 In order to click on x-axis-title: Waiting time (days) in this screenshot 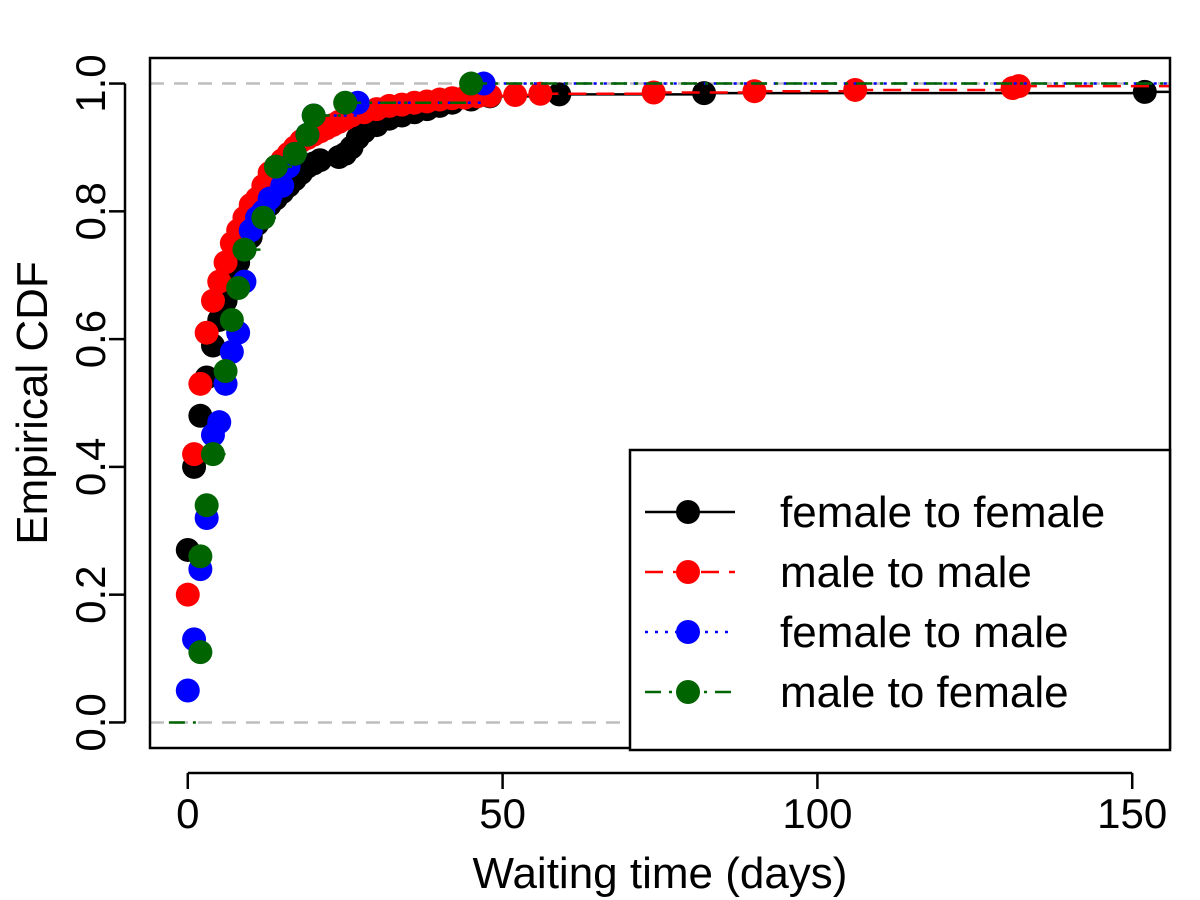, I will do `click(660, 873)`.